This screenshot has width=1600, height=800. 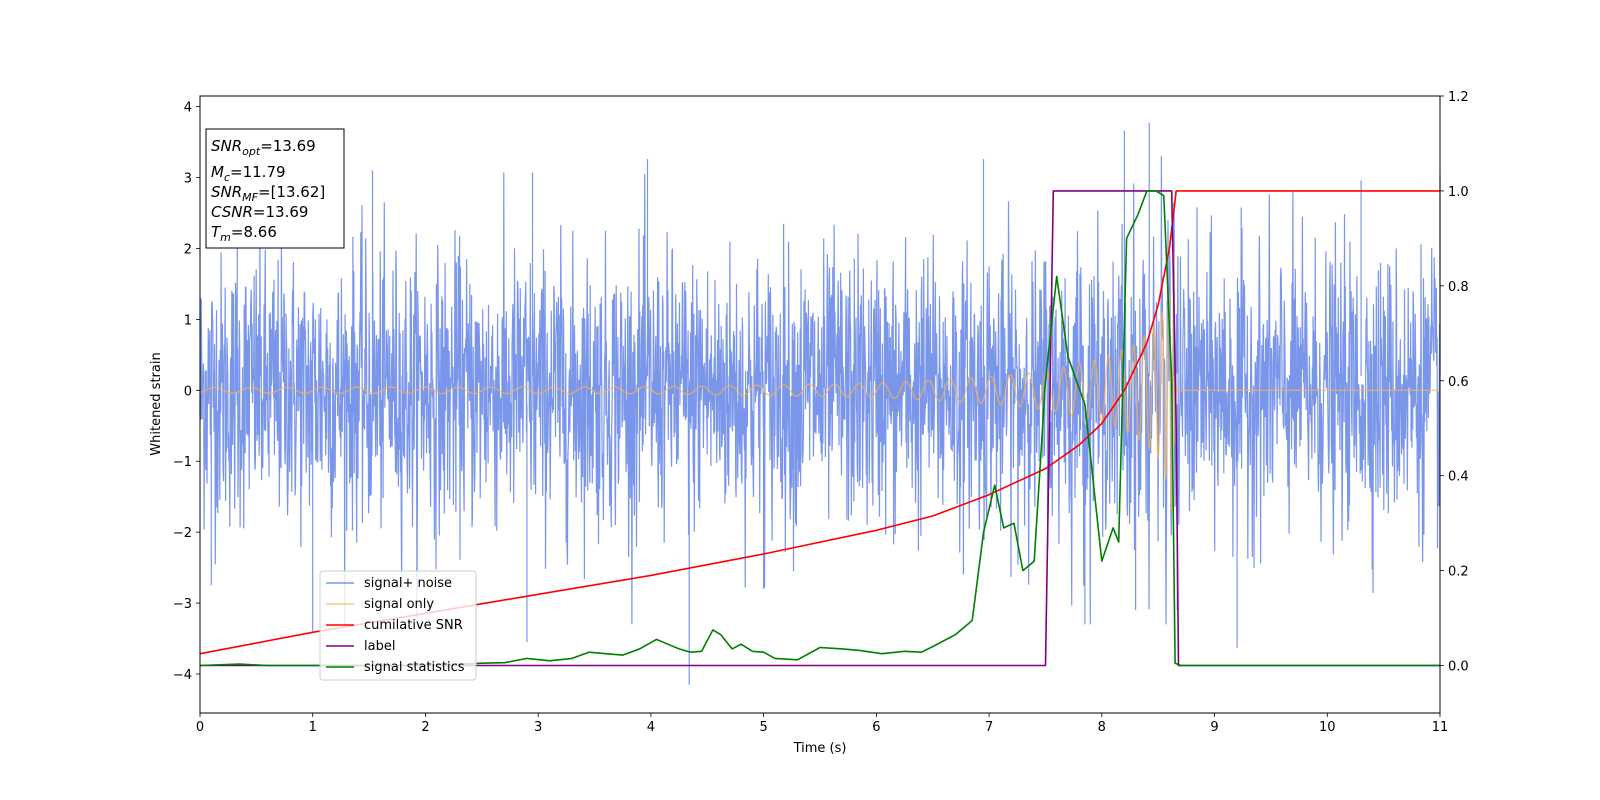 What do you see at coordinates (188, 108) in the screenshot?
I see `y-tick-label: 4` at bounding box center [188, 108].